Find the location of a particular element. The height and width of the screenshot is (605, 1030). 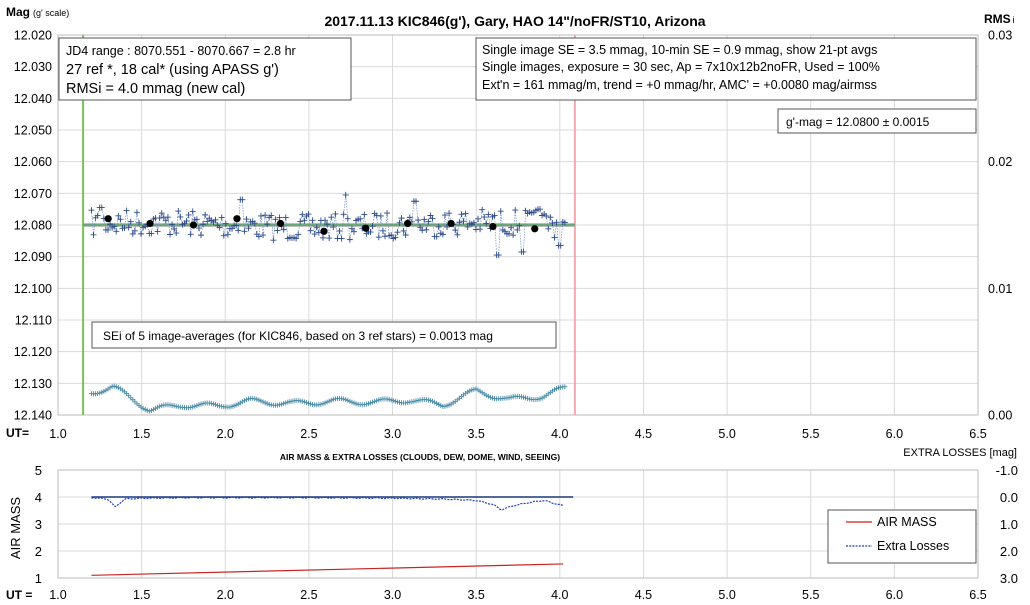

y-tick-label: 5 is located at coordinates (38, 470).